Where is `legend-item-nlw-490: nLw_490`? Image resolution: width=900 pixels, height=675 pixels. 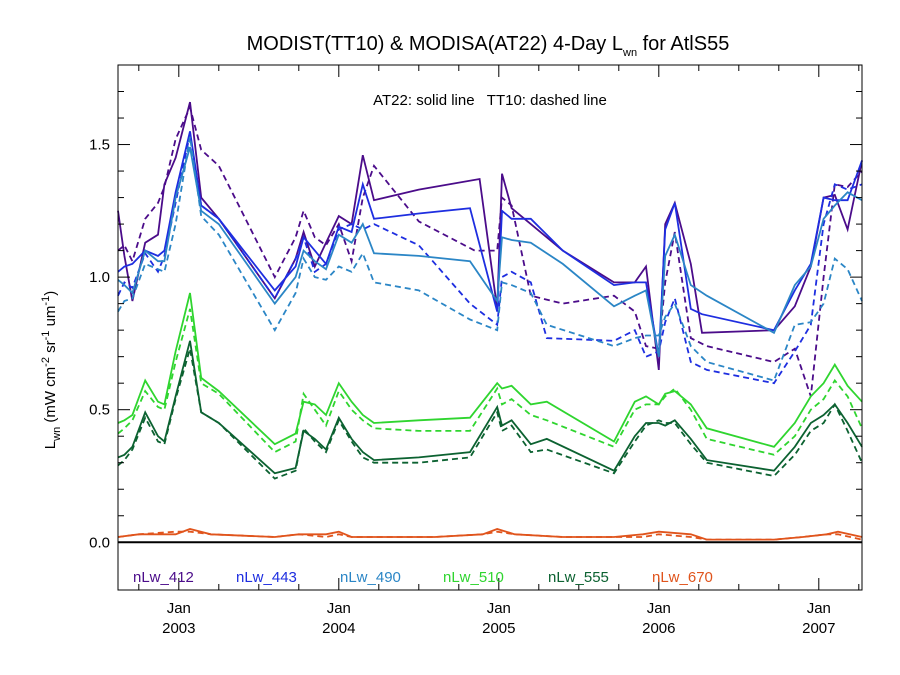
legend-item-nlw-490: nLw_490 is located at coordinates (370, 577).